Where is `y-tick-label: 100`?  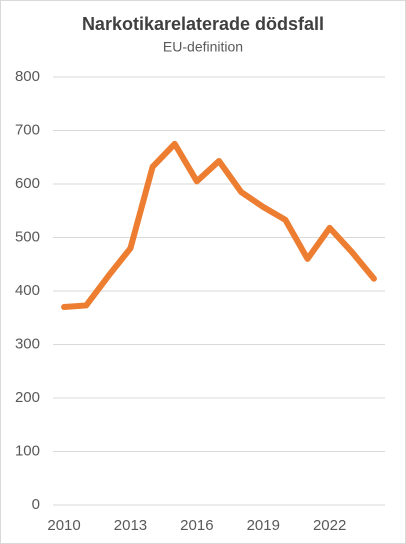
y-tick-label: 100 is located at coordinates (27, 450).